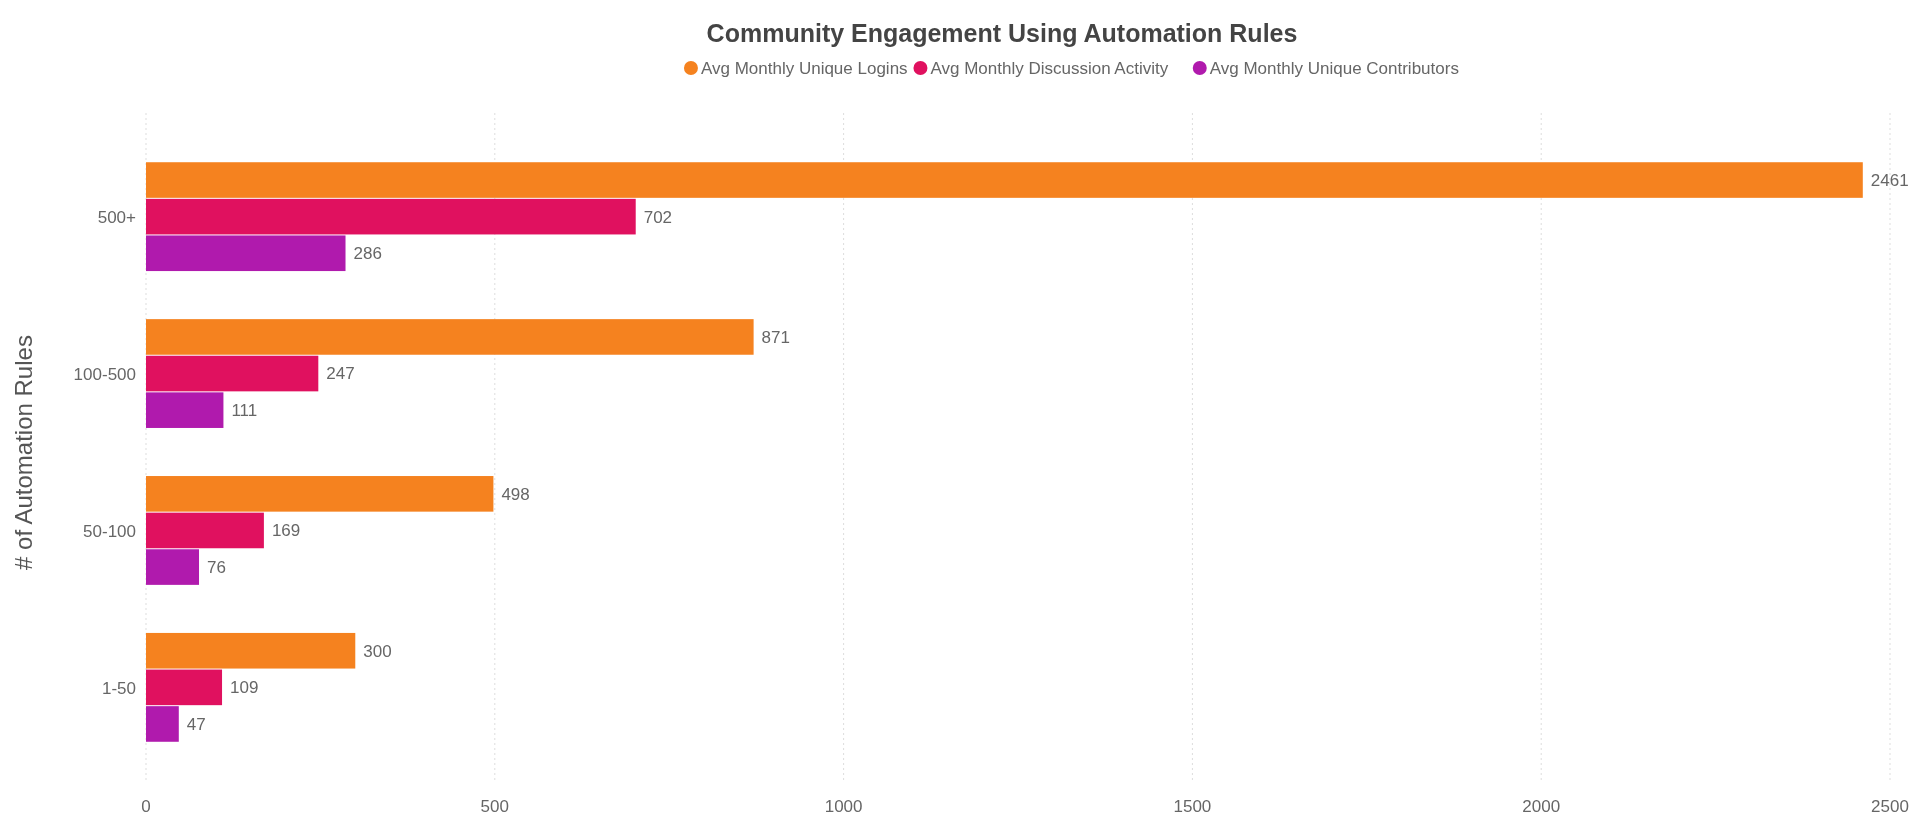 This screenshot has width=1924, height=830. I want to click on x-tick-label: 1500, so click(1192, 806).